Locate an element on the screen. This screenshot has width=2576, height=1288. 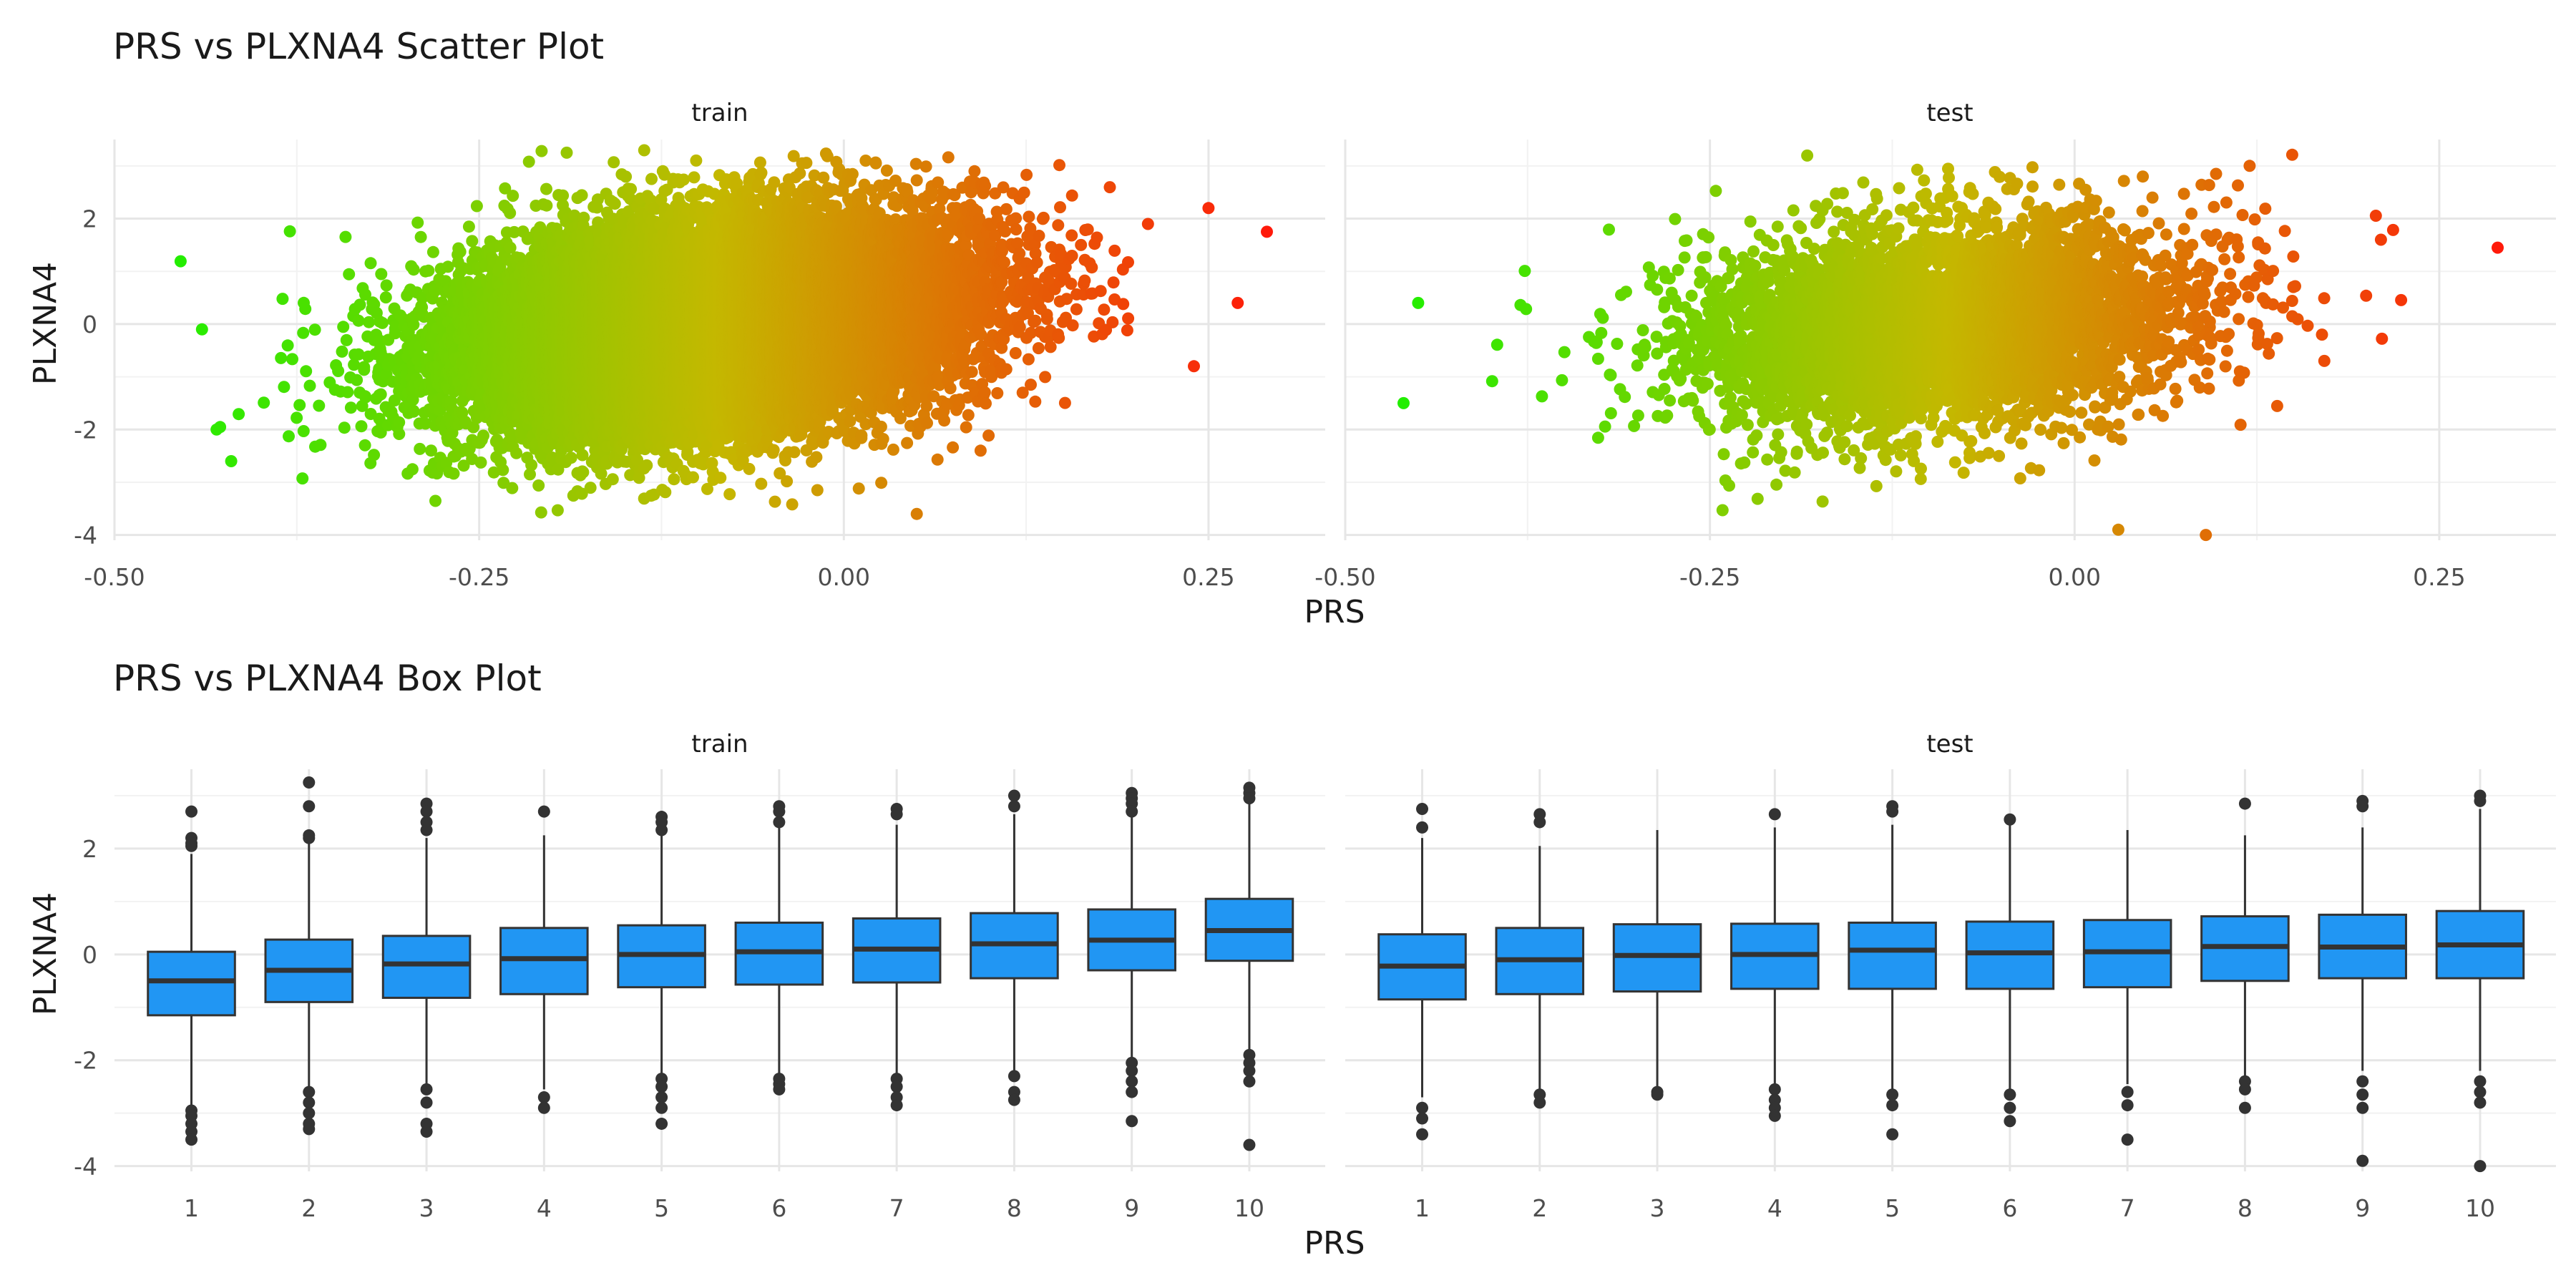
scatter-title: PRS vs PLXNA4 Scatter Plot is located at coordinates (358, 46).